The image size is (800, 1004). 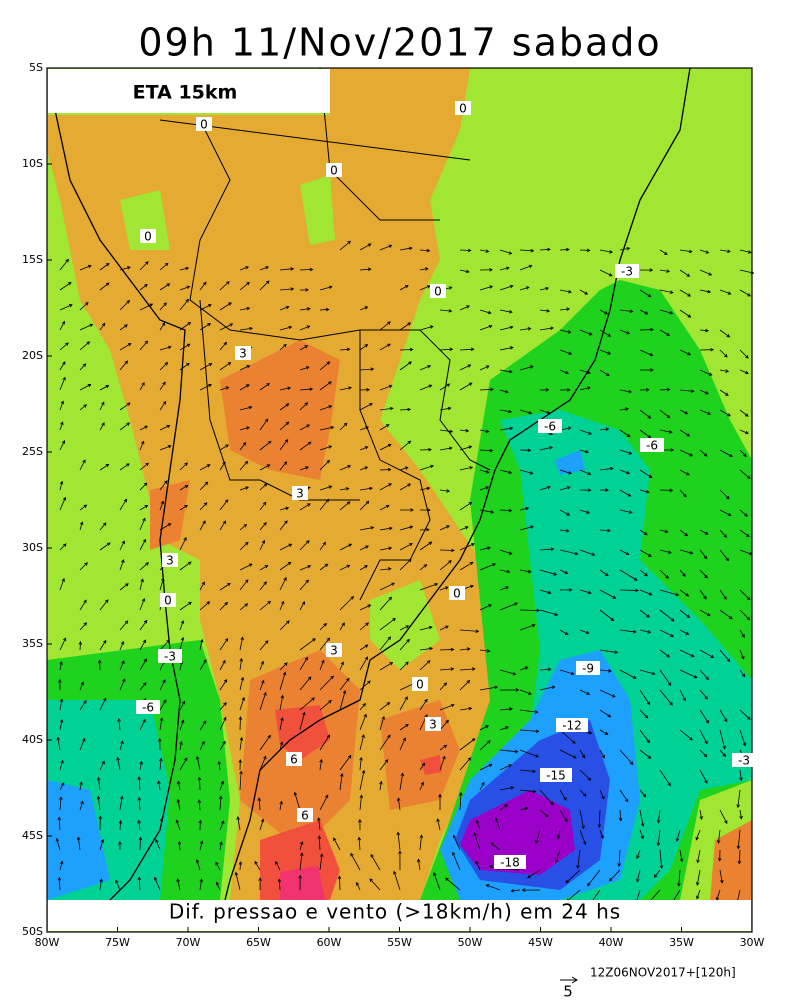 What do you see at coordinates (32, 739) in the screenshot?
I see `lat-tick-label: 40S` at bounding box center [32, 739].